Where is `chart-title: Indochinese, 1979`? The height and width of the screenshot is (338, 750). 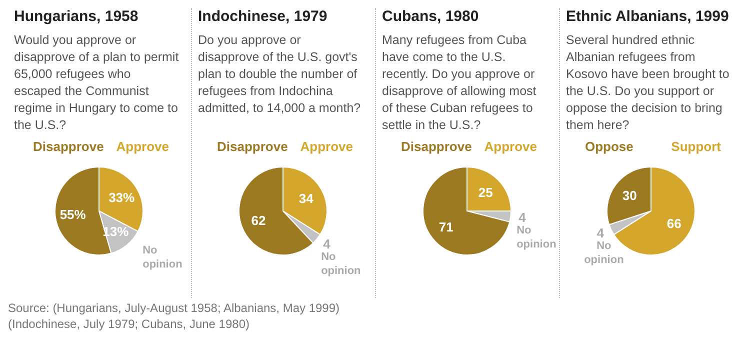 chart-title: Indochinese, 1979 is located at coordinates (263, 17).